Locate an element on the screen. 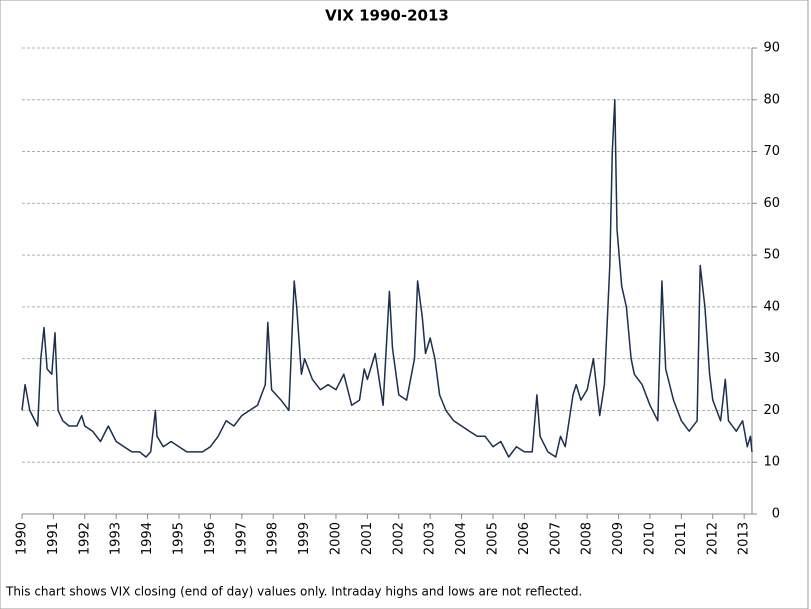  x-tick-label: 2013 is located at coordinates (744, 538).